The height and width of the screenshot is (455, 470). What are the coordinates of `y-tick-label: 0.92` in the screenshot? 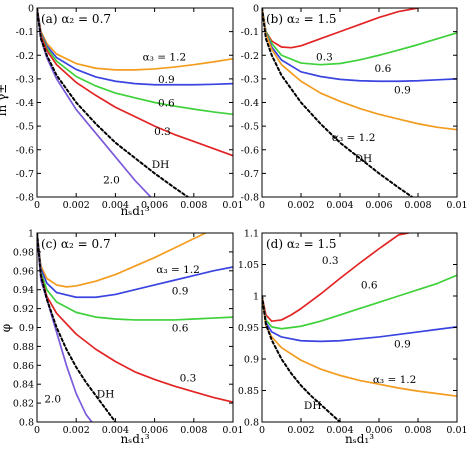 It's located at (23, 309).